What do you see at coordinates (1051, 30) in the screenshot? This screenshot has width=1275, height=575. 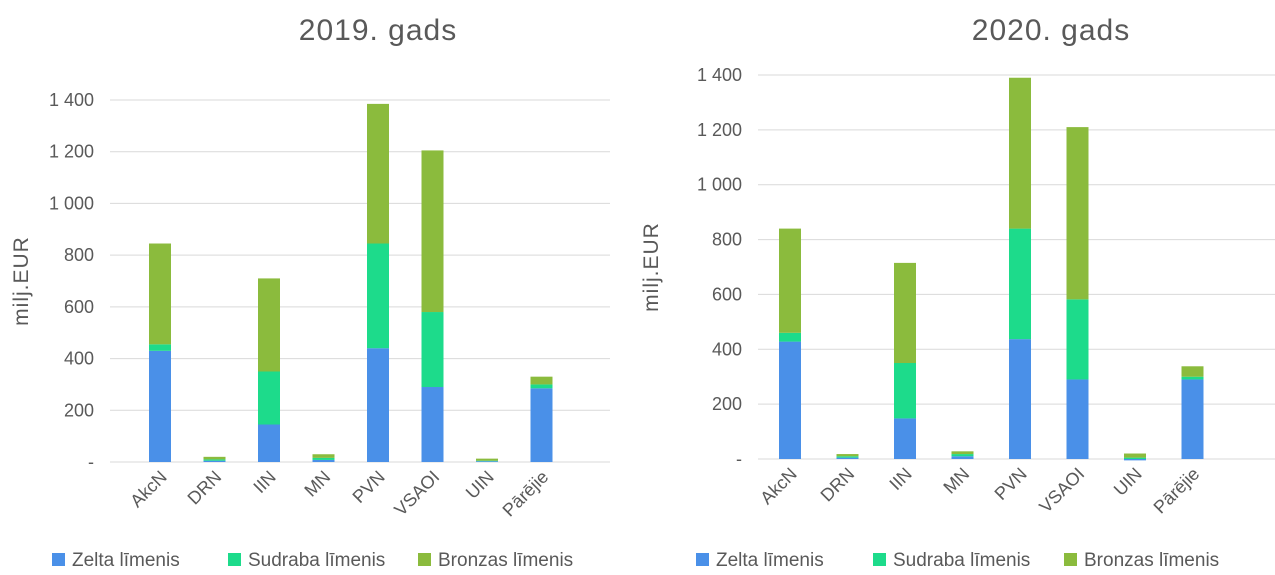 I see `chart-title: 2020. gads` at bounding box center [1051, 30].